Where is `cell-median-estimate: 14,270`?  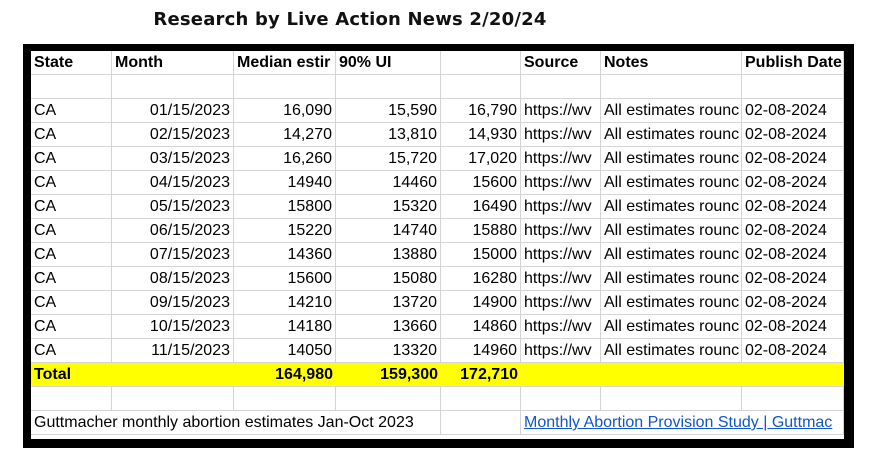 cell-median-estimate: 14,270 is located at coordinates (285, 135).